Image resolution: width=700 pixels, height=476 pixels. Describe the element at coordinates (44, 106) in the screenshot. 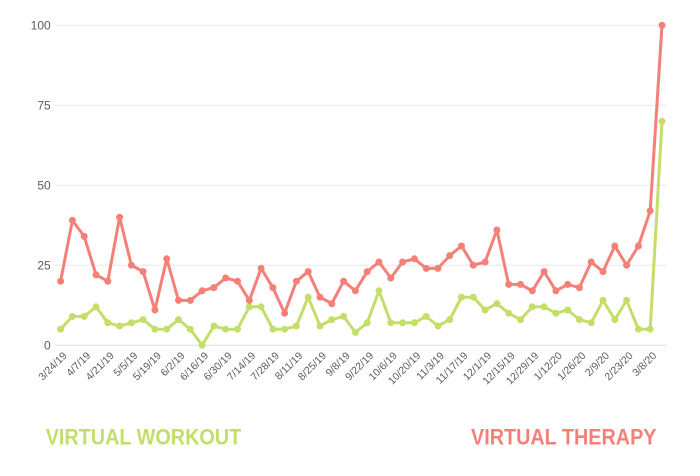

I see `svg-text: 75` at that location.